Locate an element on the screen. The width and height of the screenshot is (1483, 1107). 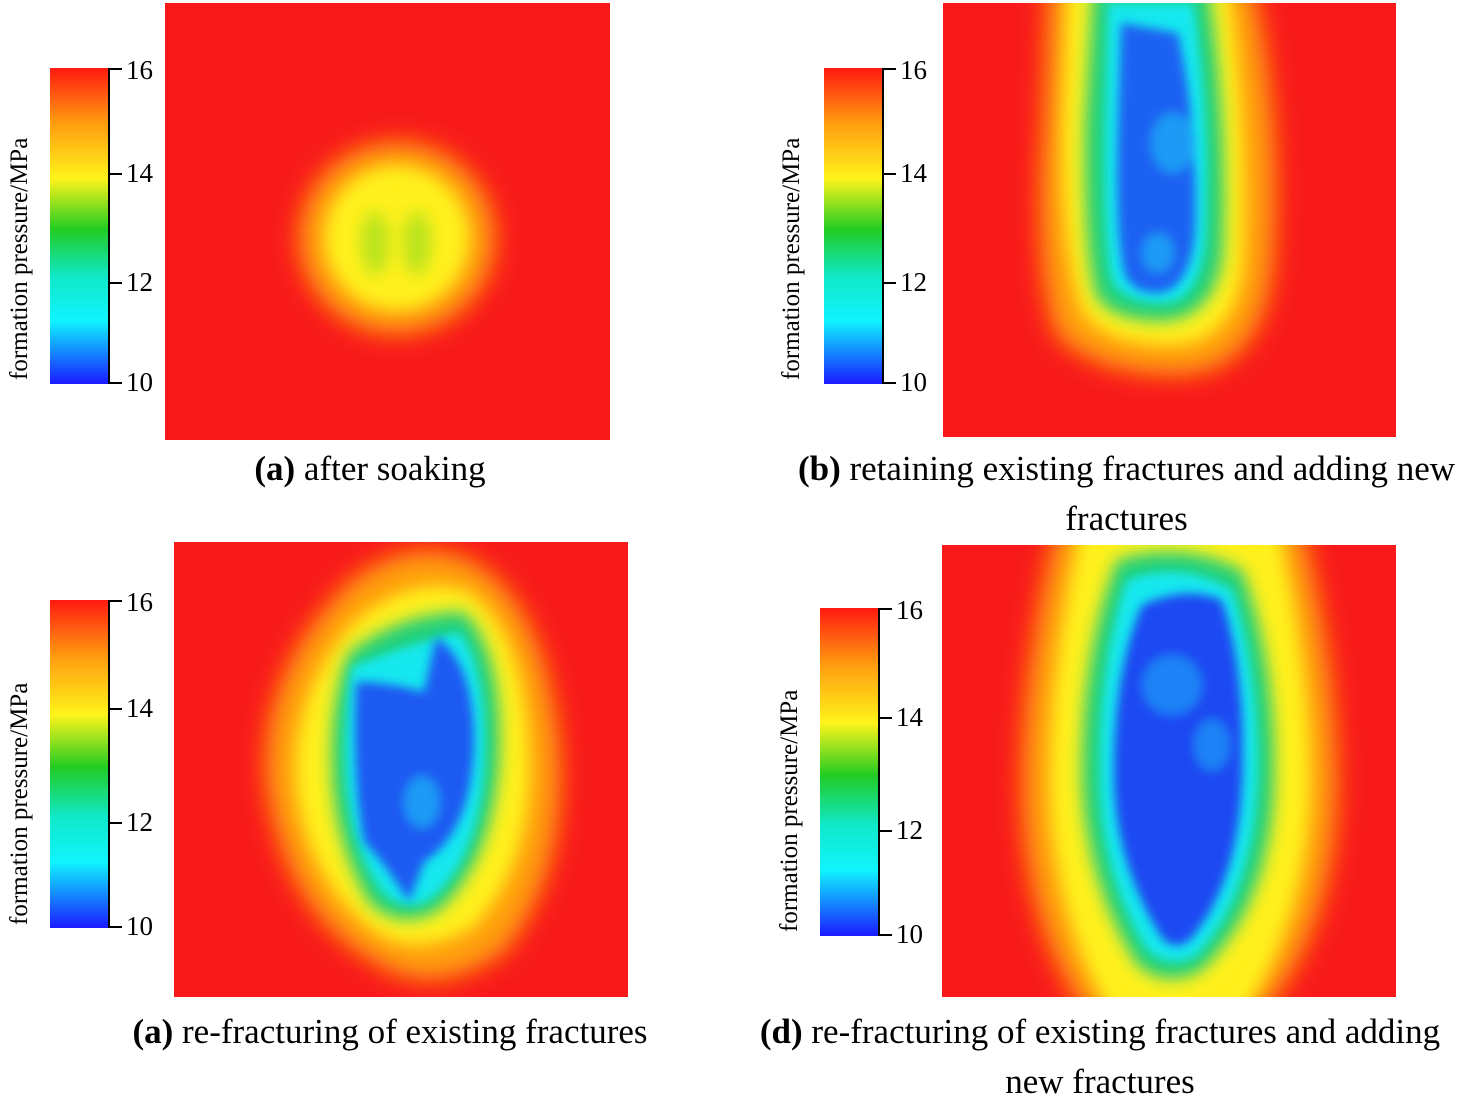
panel-label: (b) is located at coordinates (819, 468).